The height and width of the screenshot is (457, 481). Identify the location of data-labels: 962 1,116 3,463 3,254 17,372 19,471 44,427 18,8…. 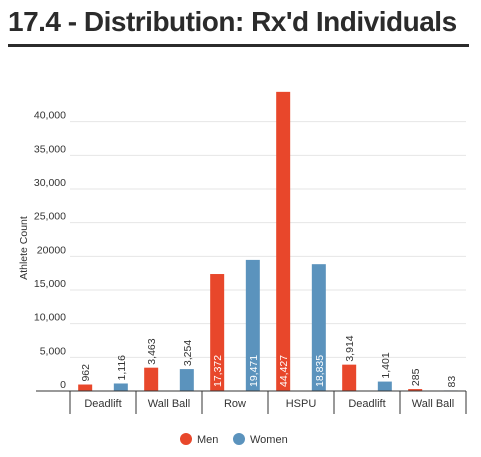
(269, 361).